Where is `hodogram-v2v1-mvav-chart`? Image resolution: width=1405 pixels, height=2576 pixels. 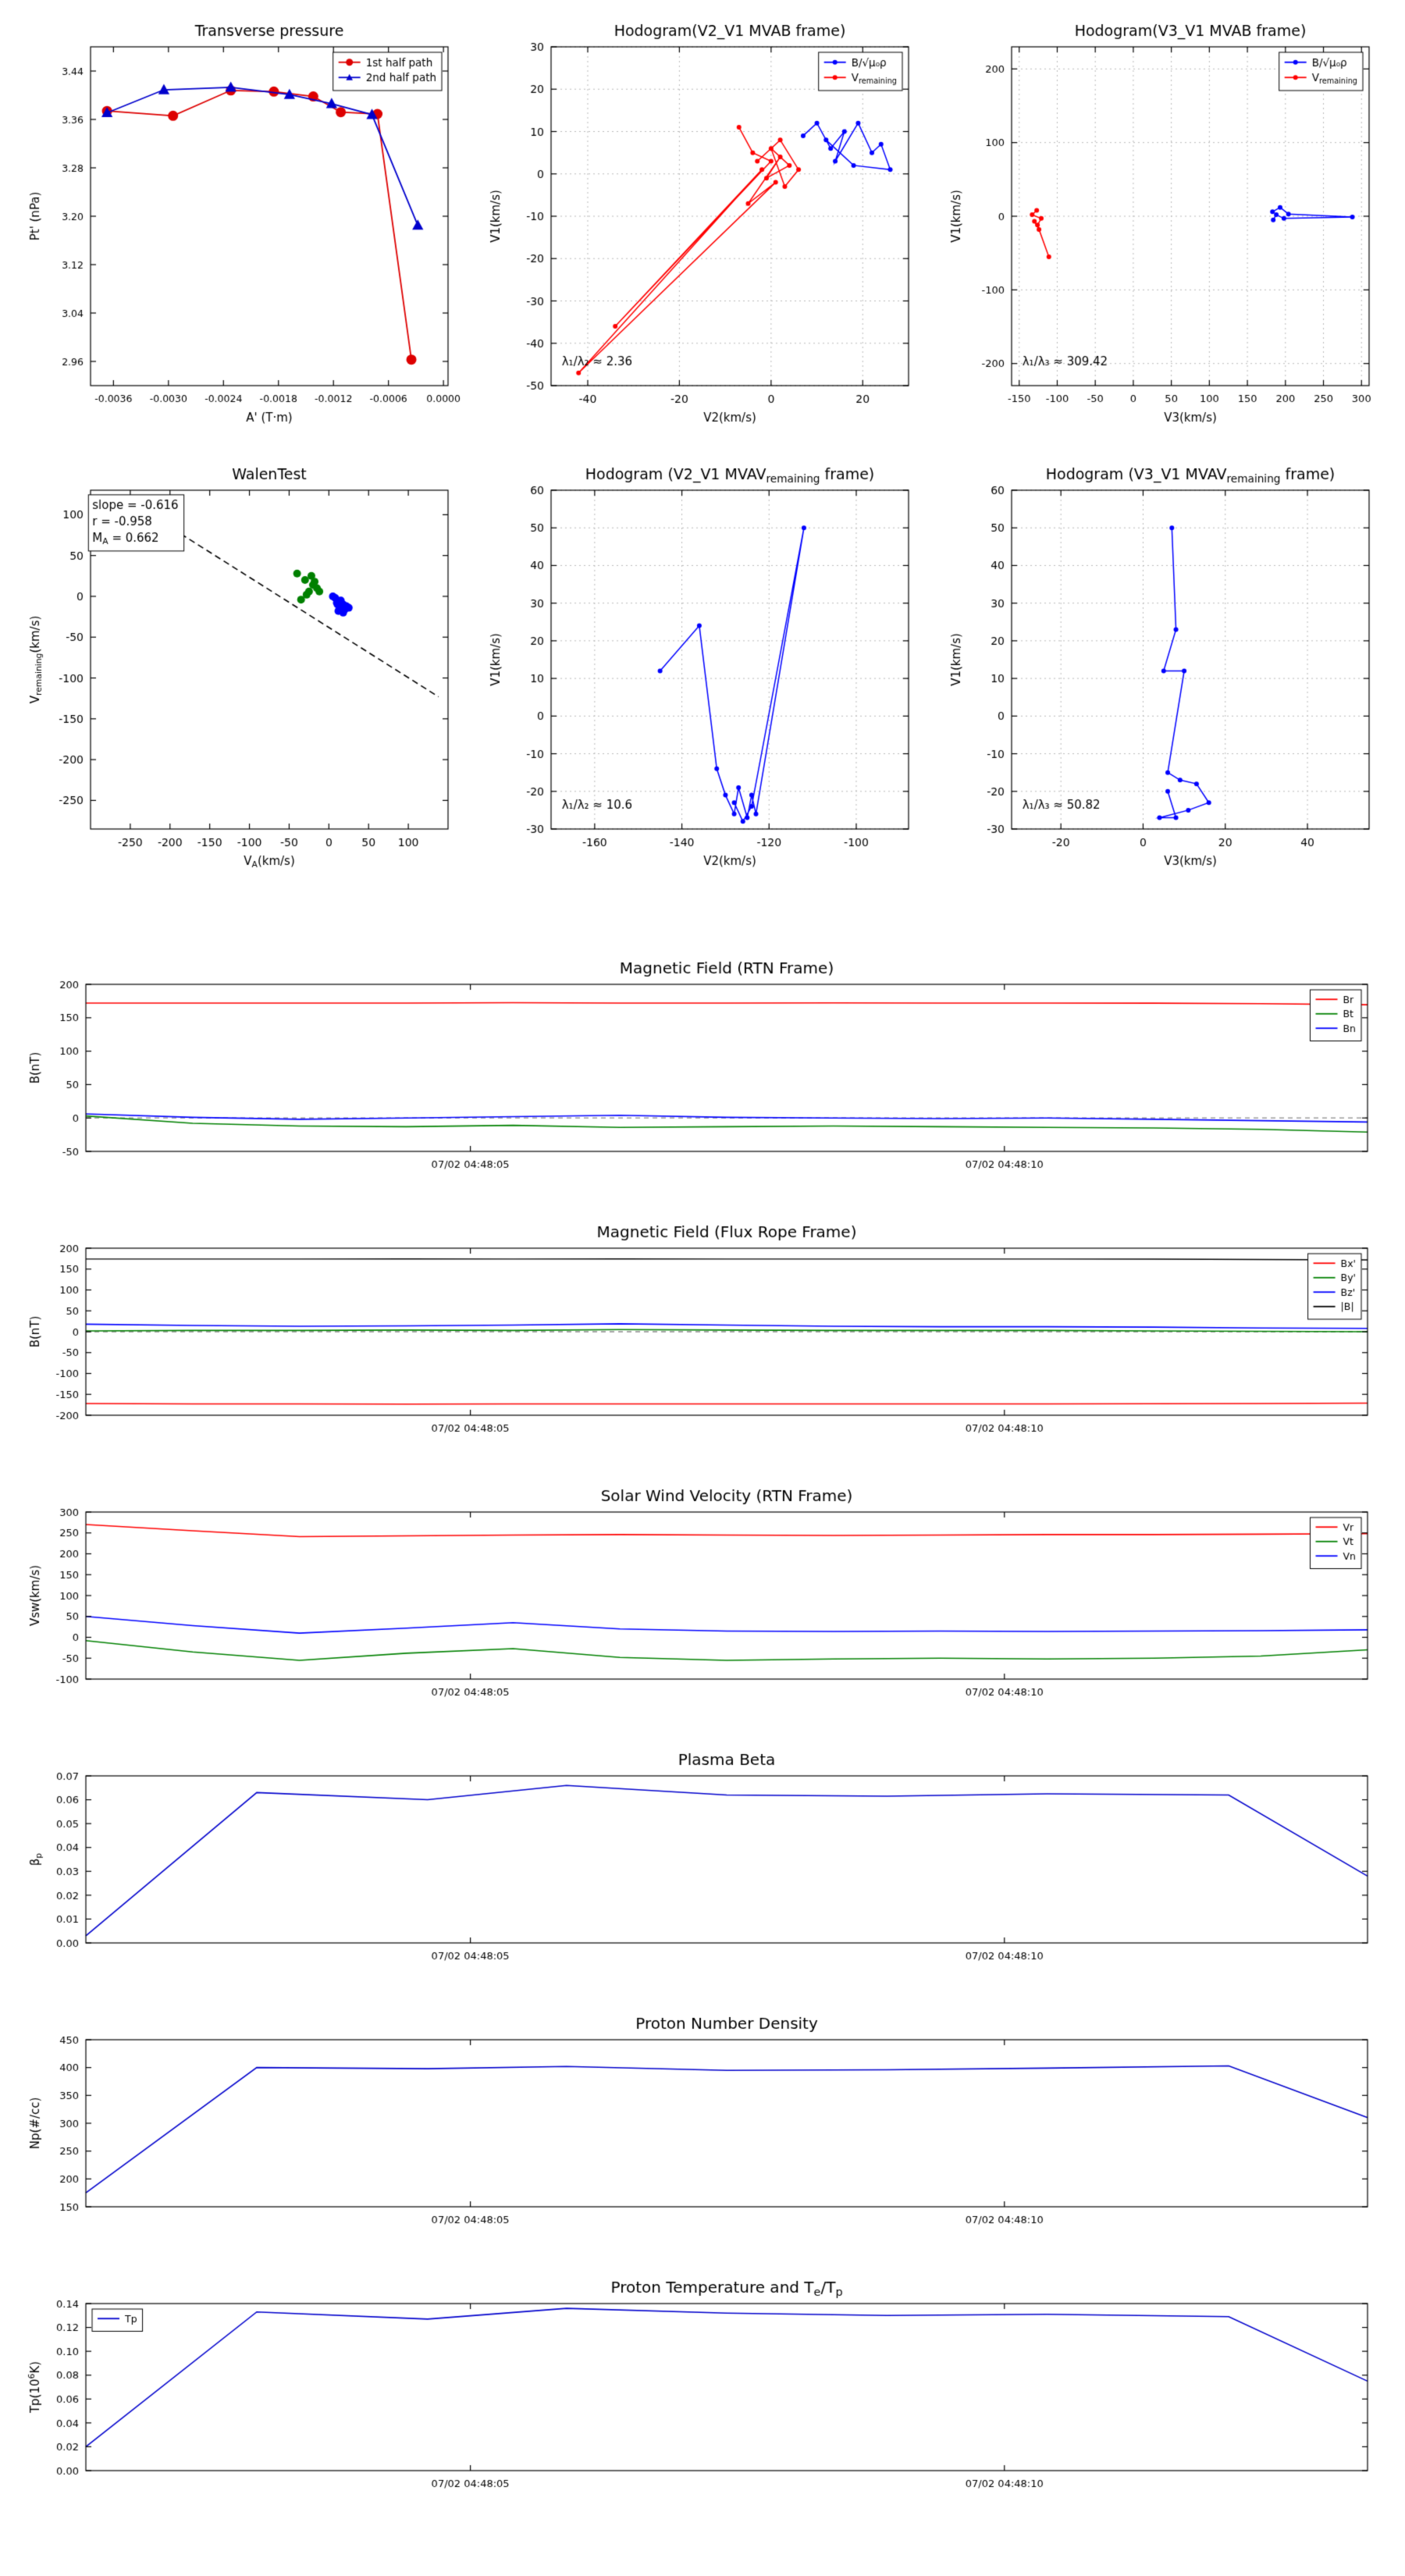
hodogram-v2v1-mvav-chart is located at coordinates (703, 668).